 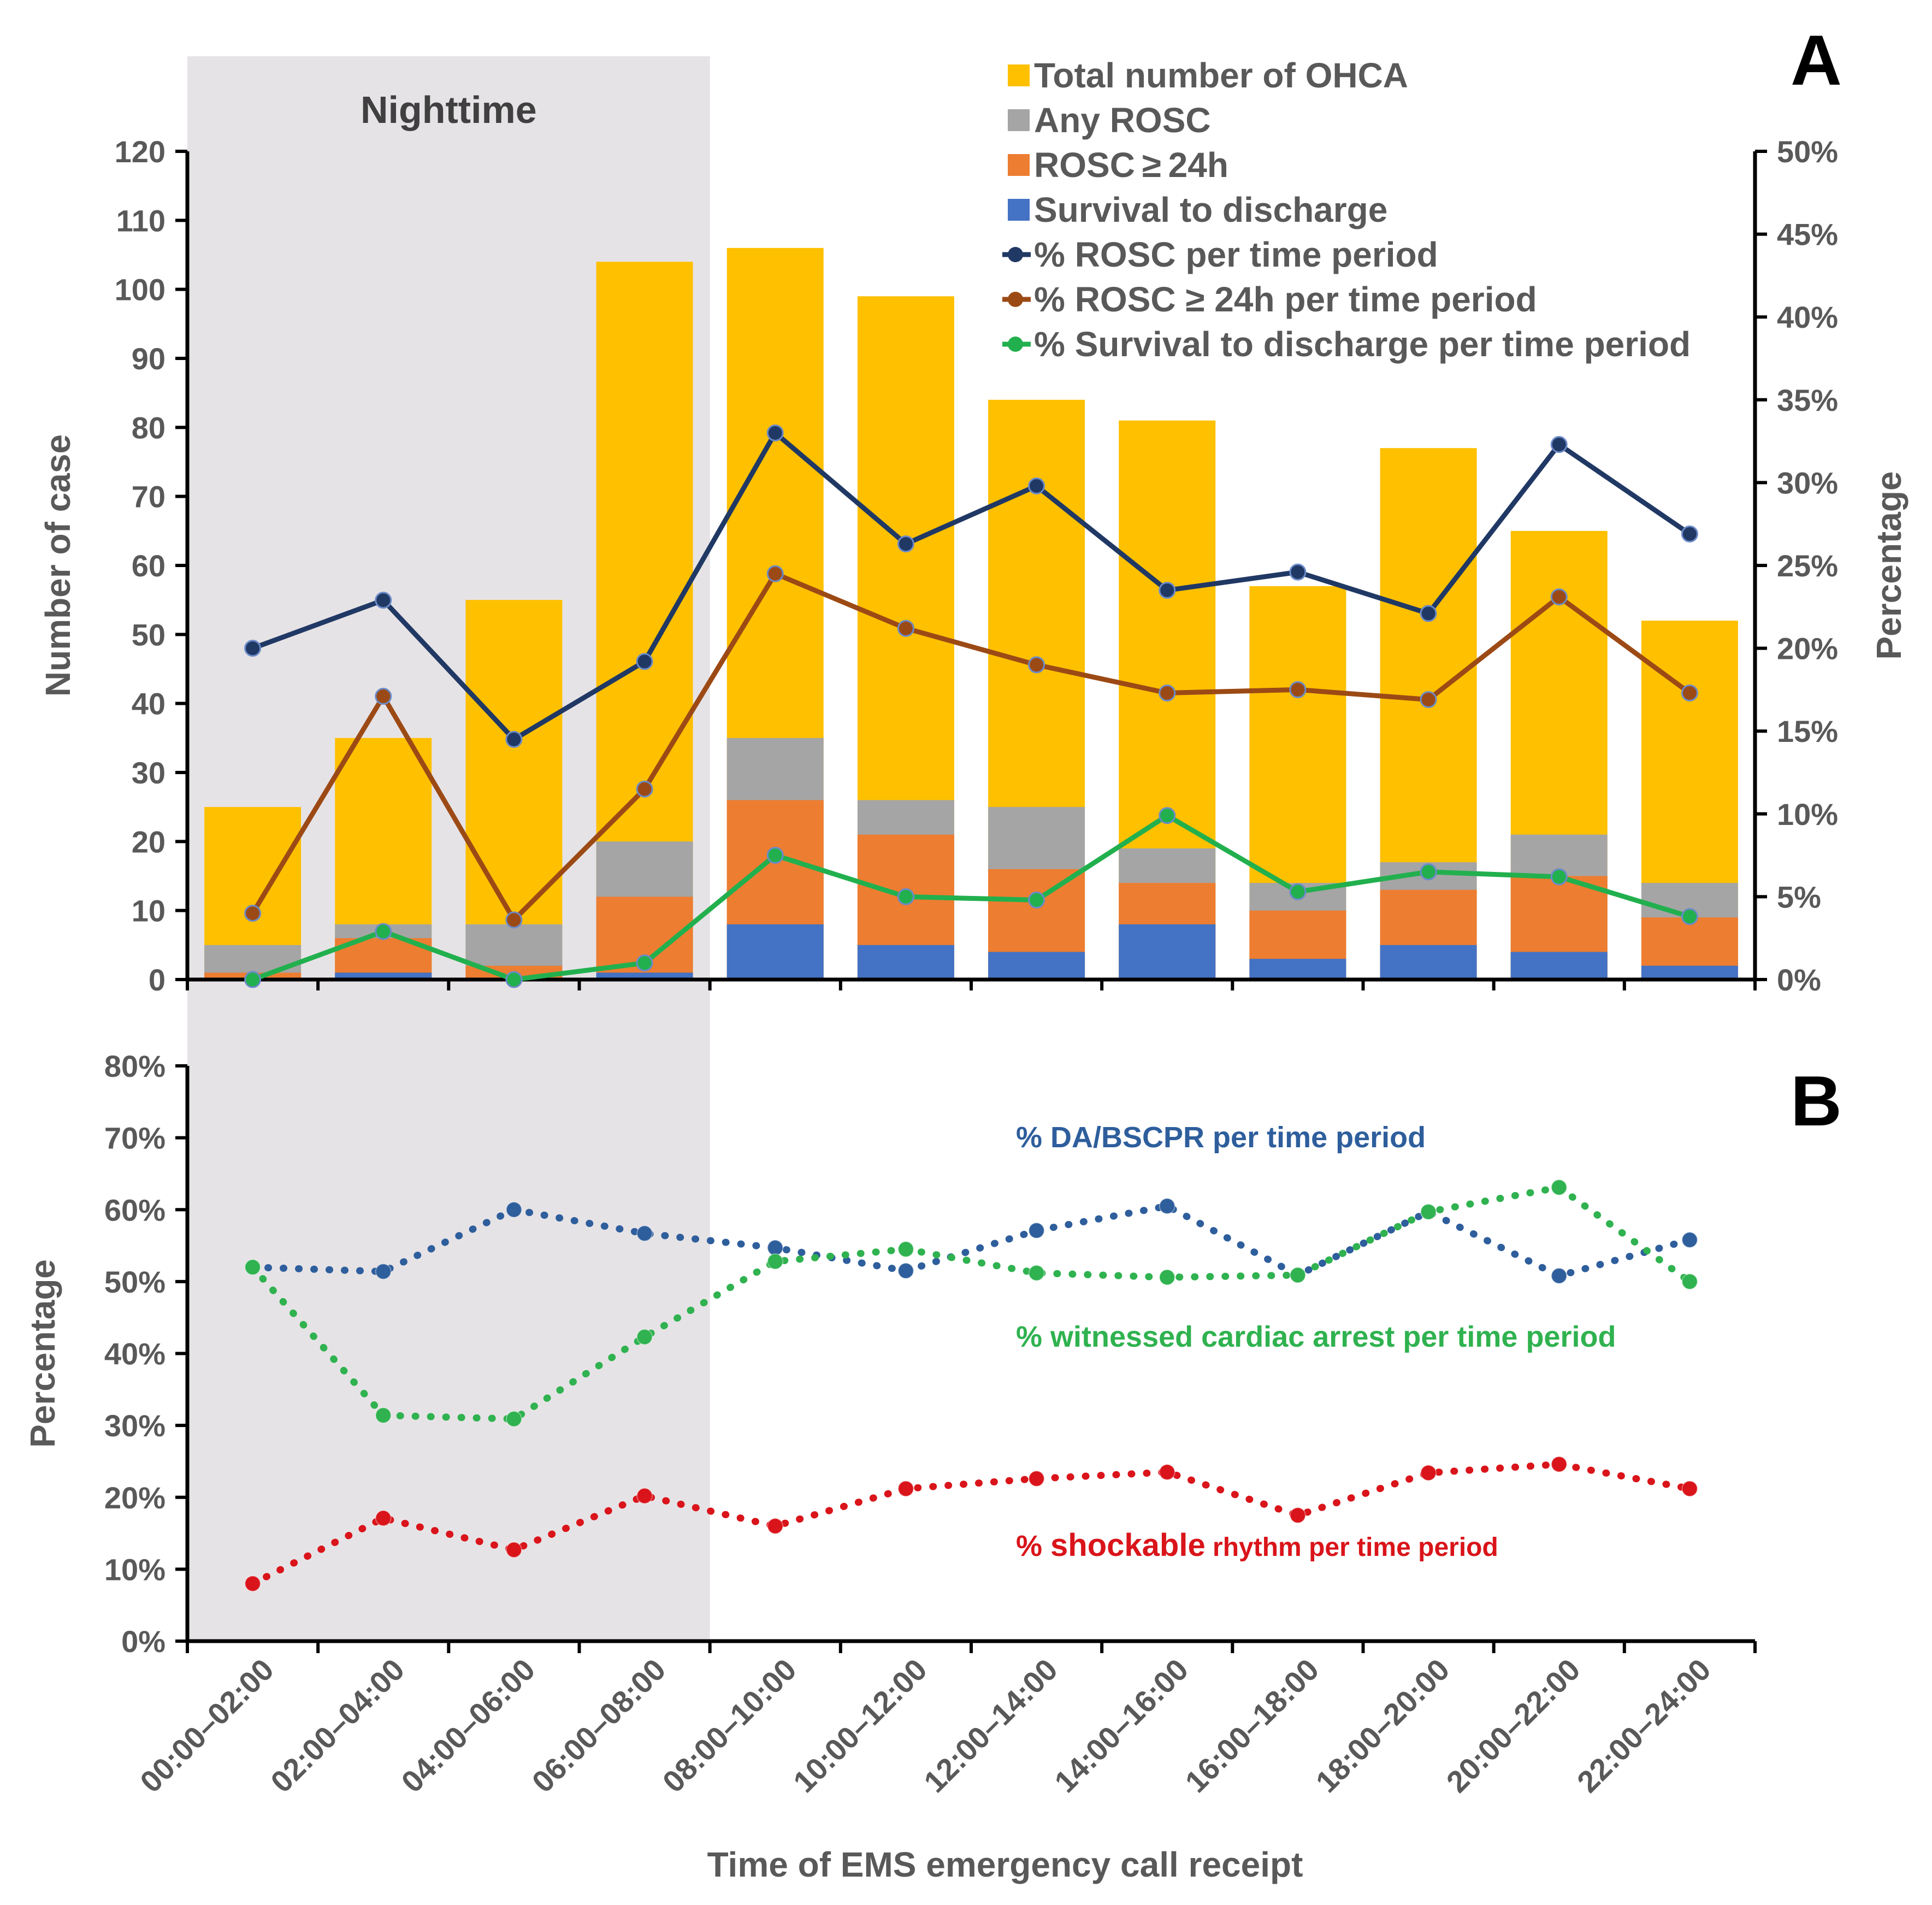 I want to click on x-tick-label-7: 14:00–16:00, so click(x=1121, y=1725).